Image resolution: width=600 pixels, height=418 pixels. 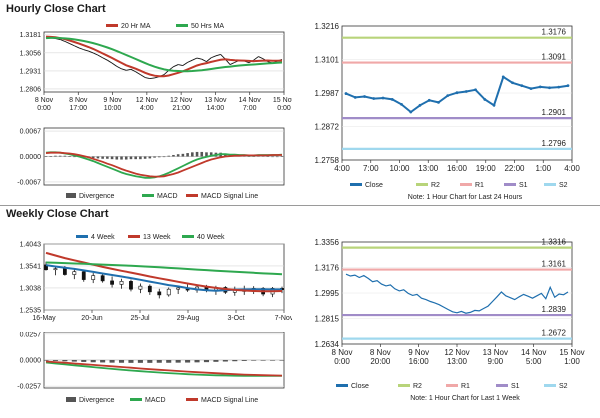 What do you see at coordinates (31, 245) in the screenshot?
I see `y-tick-label: 1.4043` at bounding box center [31, 245].